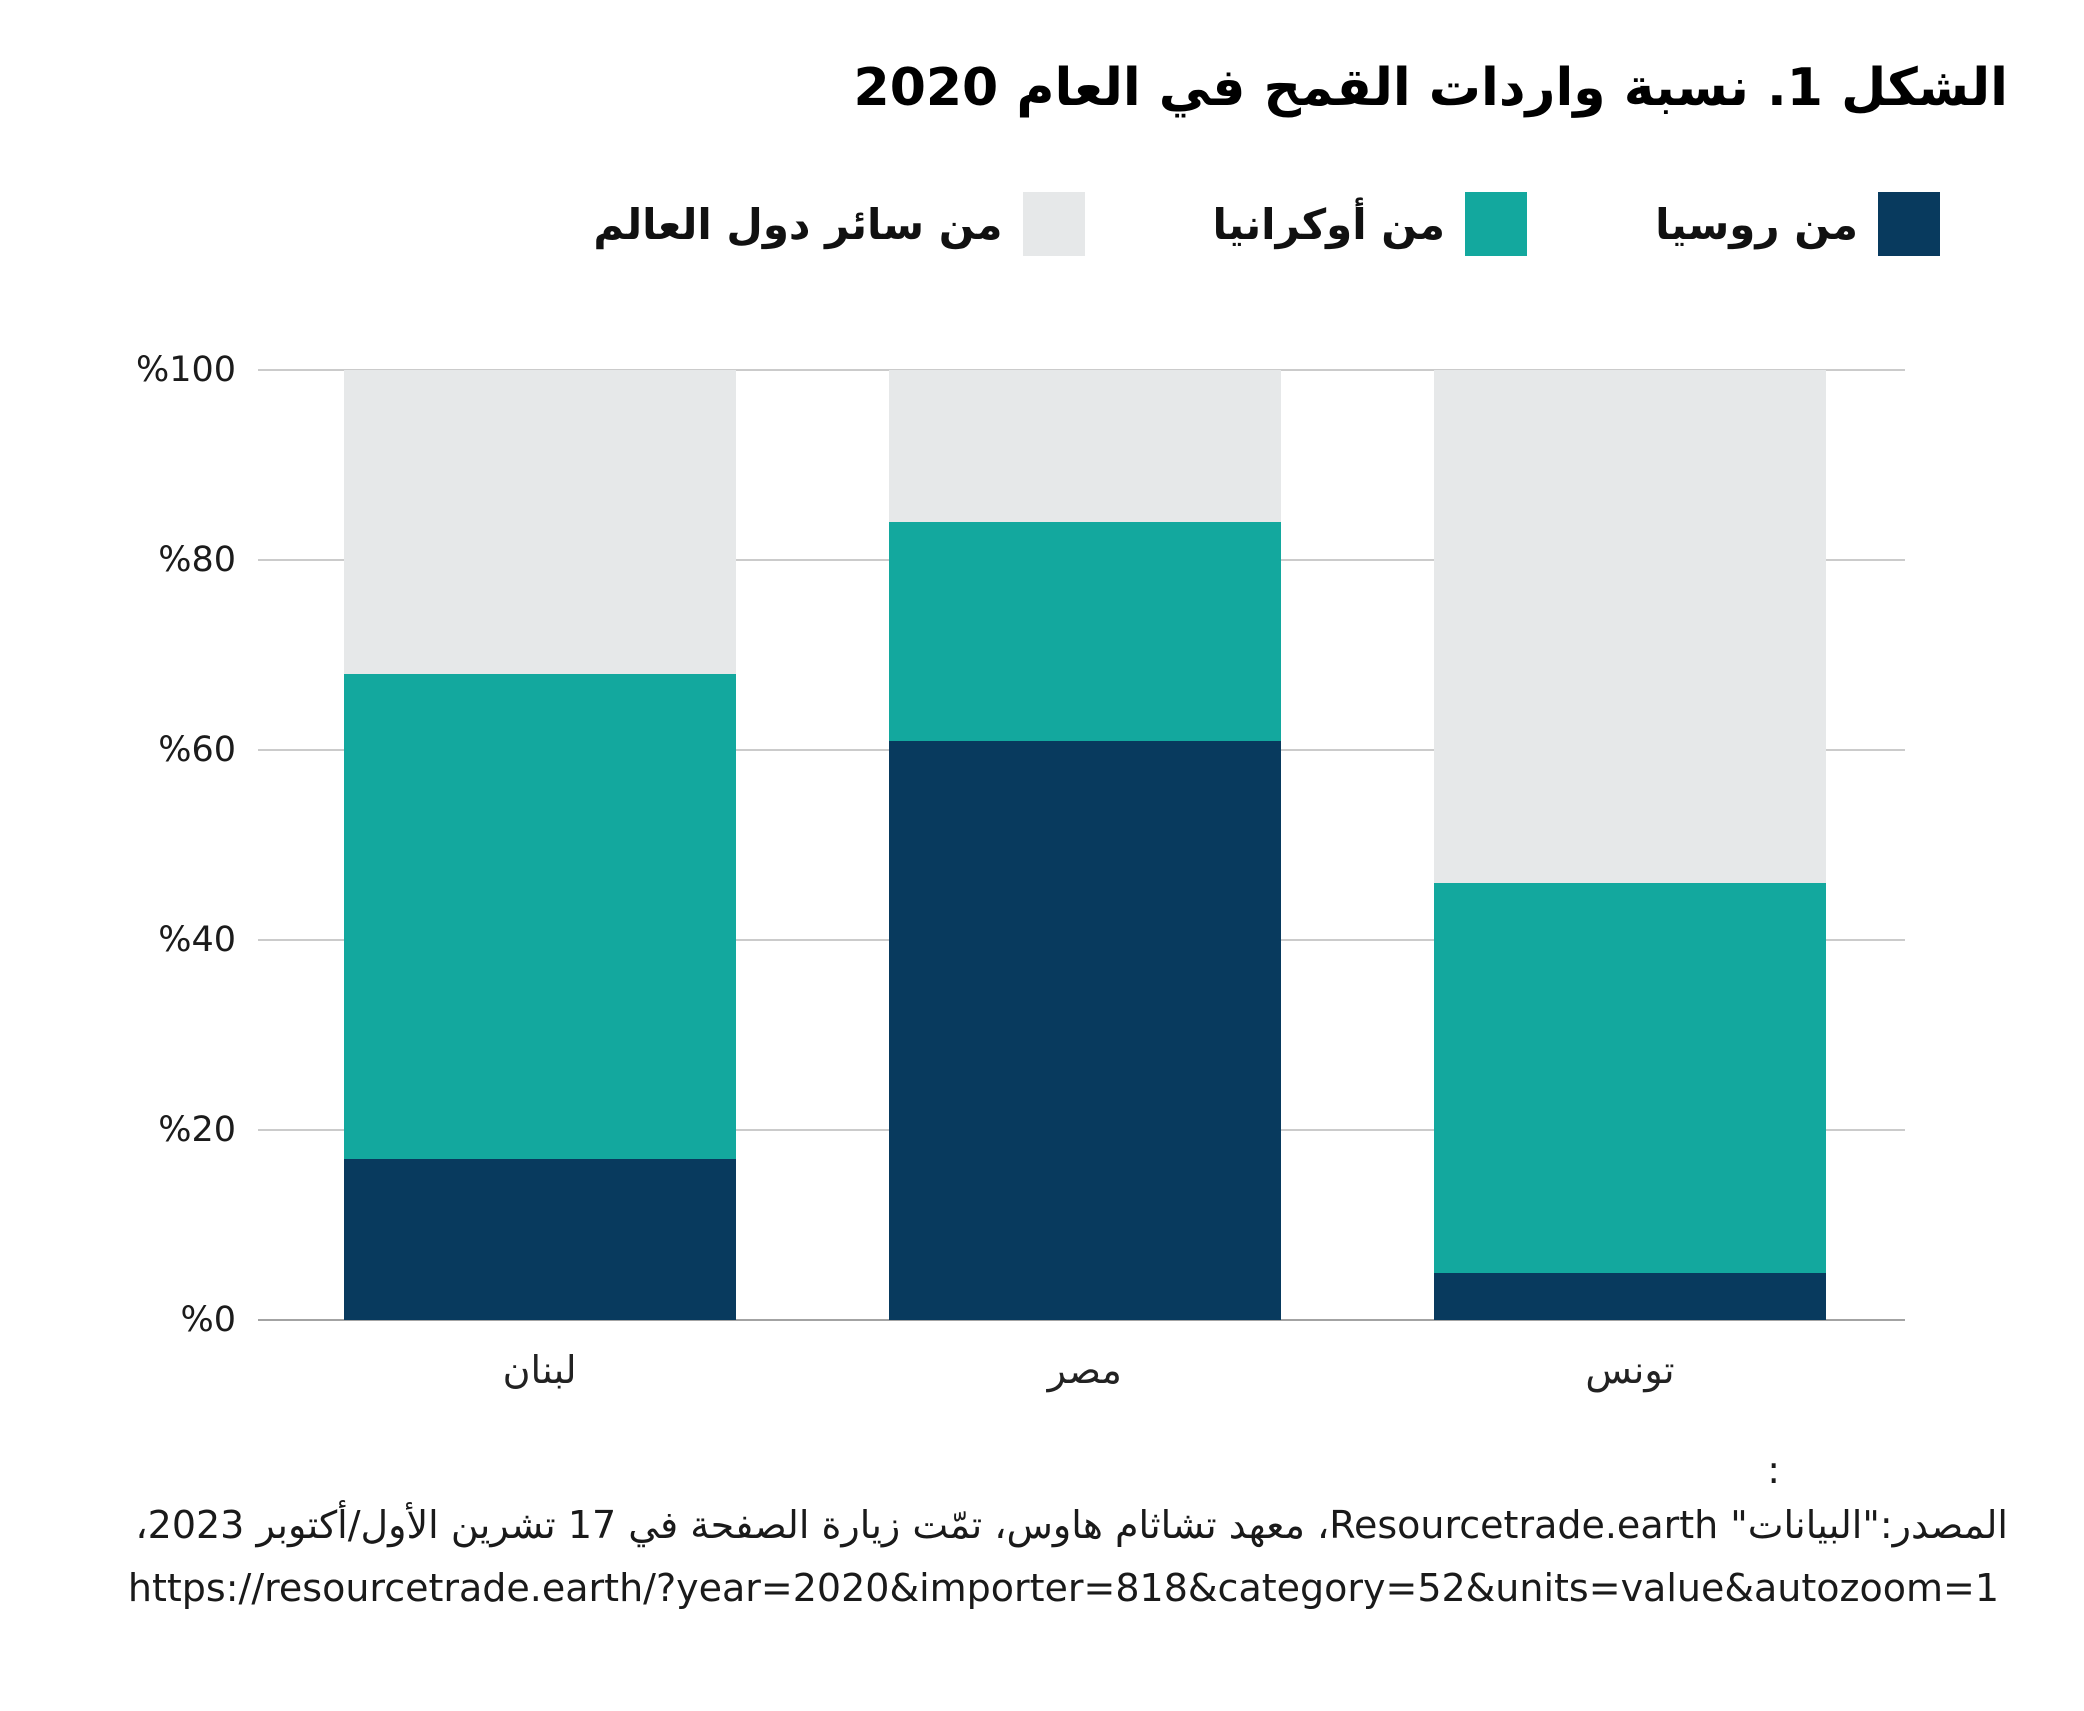  What do you see at coordinates (1053, 224) in the screenshot?
I see `legend-swatch-rest-of-world` at bounding box center [1053, 224].